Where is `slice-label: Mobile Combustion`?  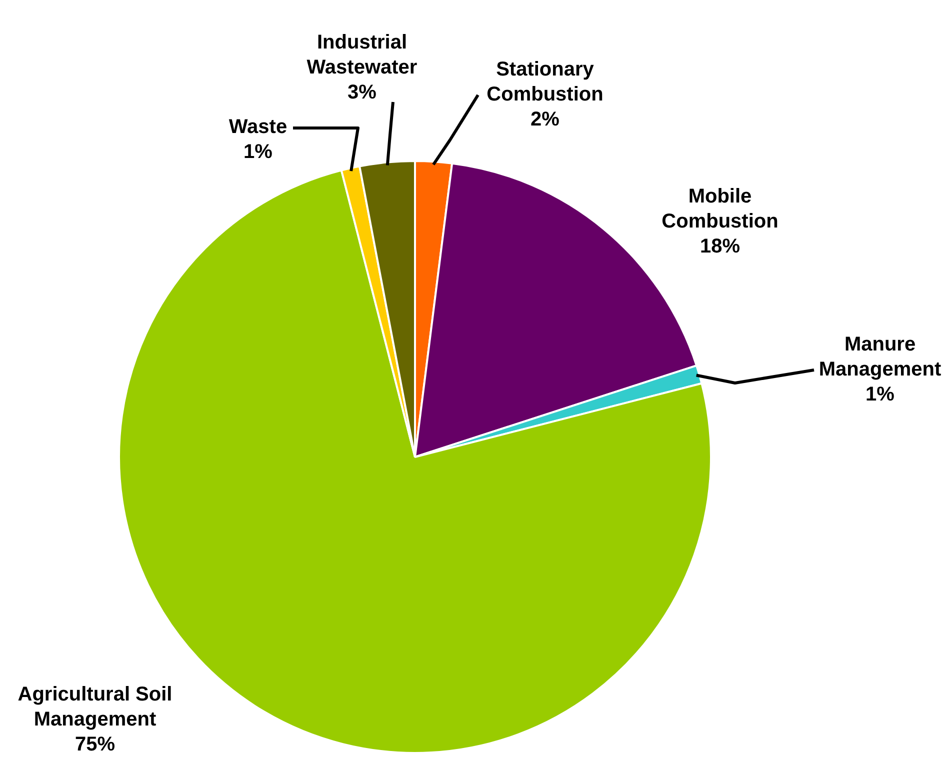
slice-label: Mobile Combustion is located at coordinates (720, 209).